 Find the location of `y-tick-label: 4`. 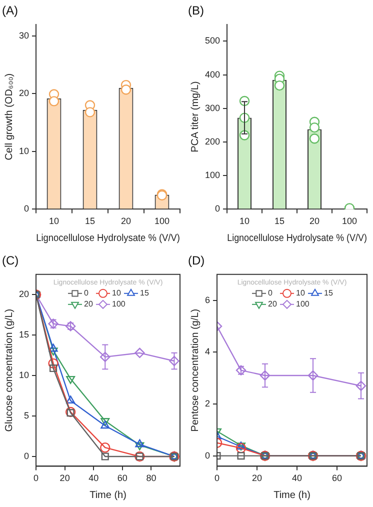

y-tick-label: 4 is located at coordinates (207, 351).